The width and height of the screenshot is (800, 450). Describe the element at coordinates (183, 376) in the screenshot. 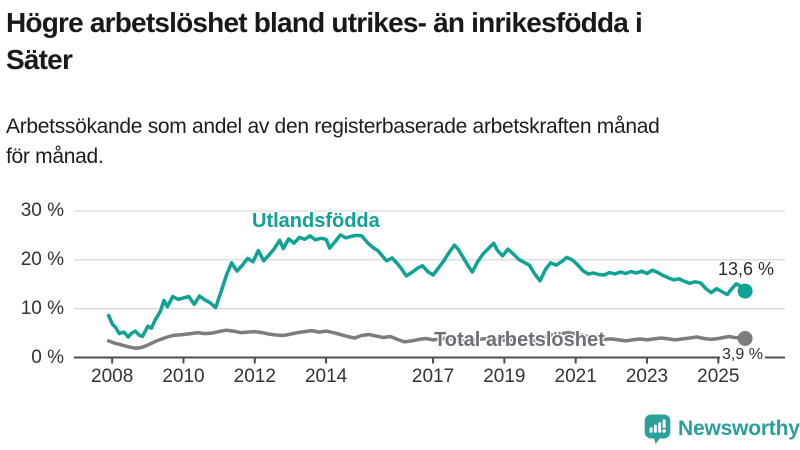

I see `x-axis-tick-label: 2010` at that location.